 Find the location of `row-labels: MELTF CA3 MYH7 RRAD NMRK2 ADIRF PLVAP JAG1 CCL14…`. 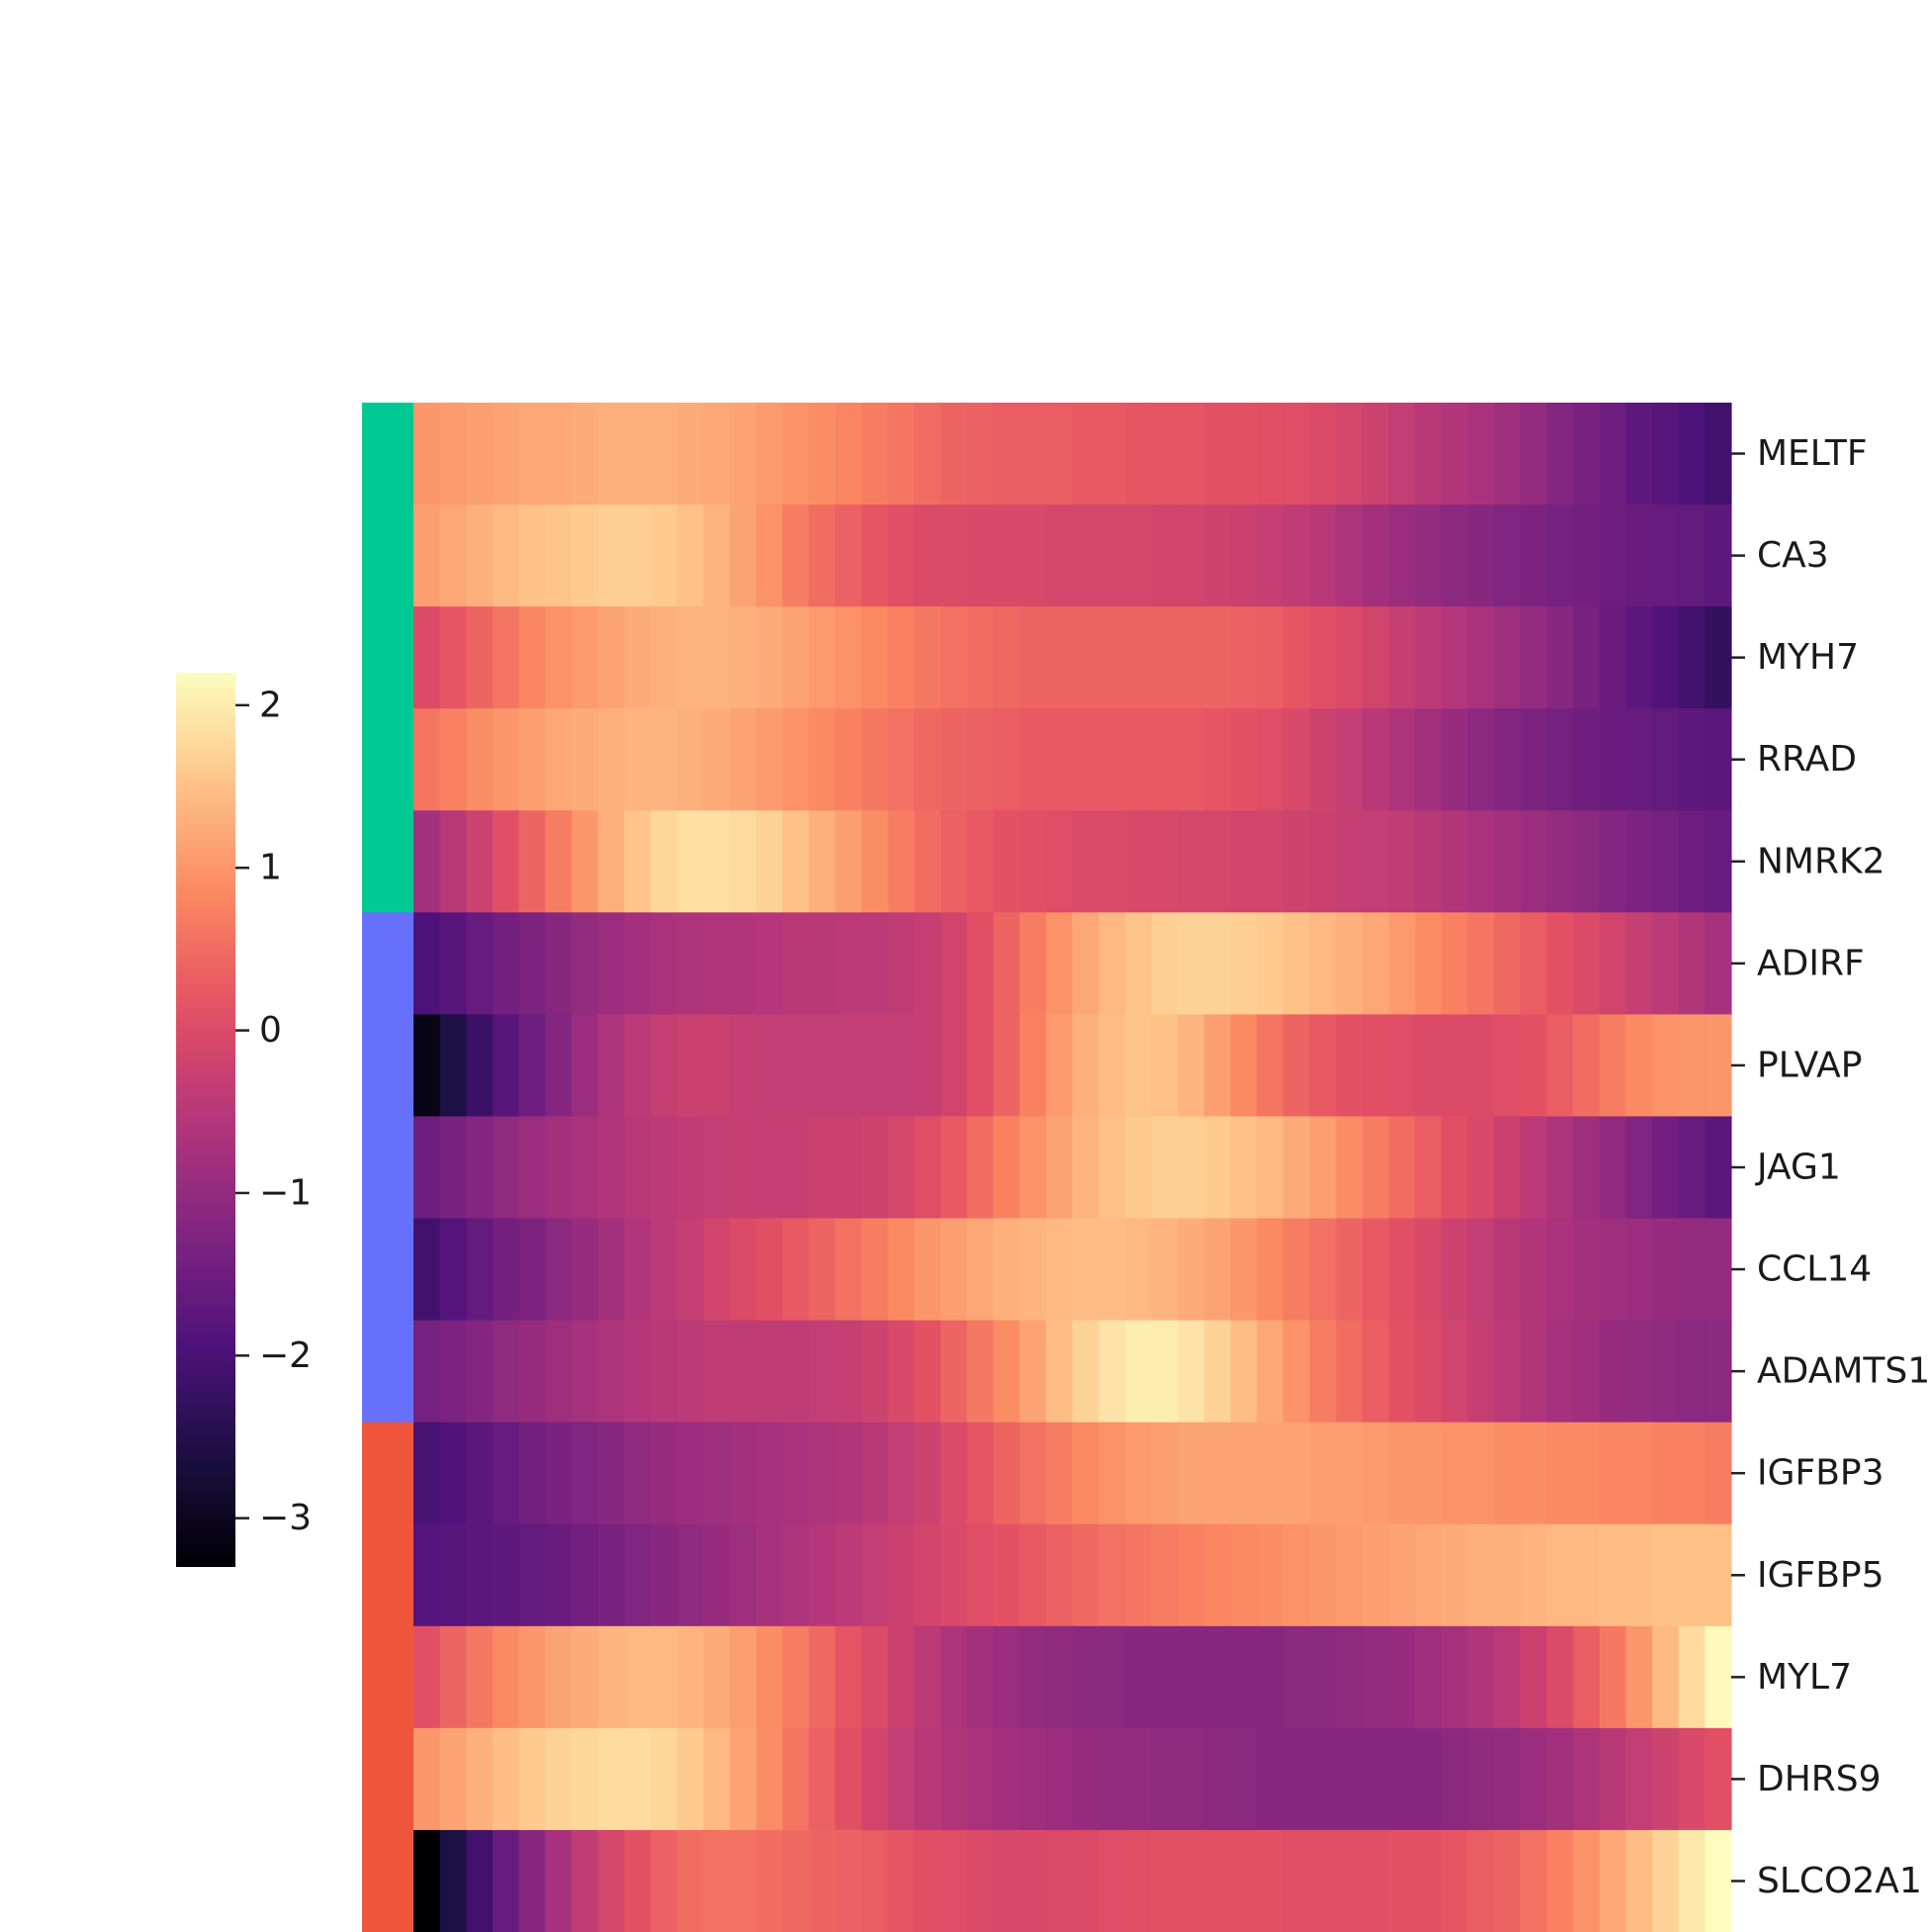

row-labels: MELTF CA3 MYH7 RRAD NMRK2 ADIRF PLVAP JAG1 CCL14… is located at coordinates (1831, 1167).